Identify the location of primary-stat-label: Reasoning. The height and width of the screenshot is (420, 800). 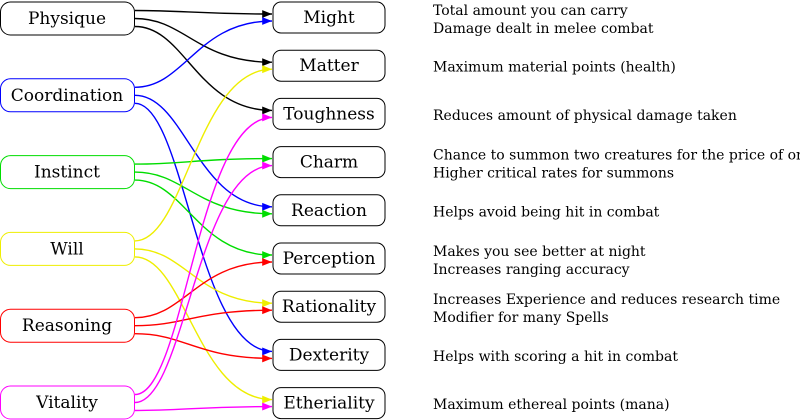
(67, 326).